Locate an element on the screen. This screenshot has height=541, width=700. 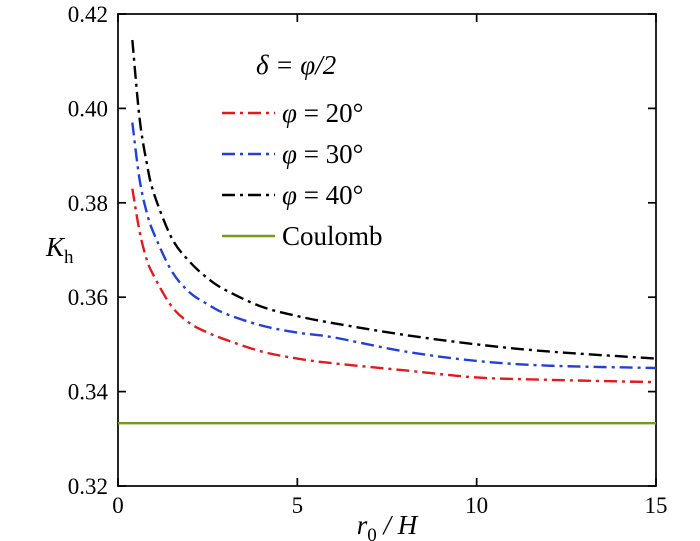
legend-label-2: φ = 40° is located at coordinates (322, 195).